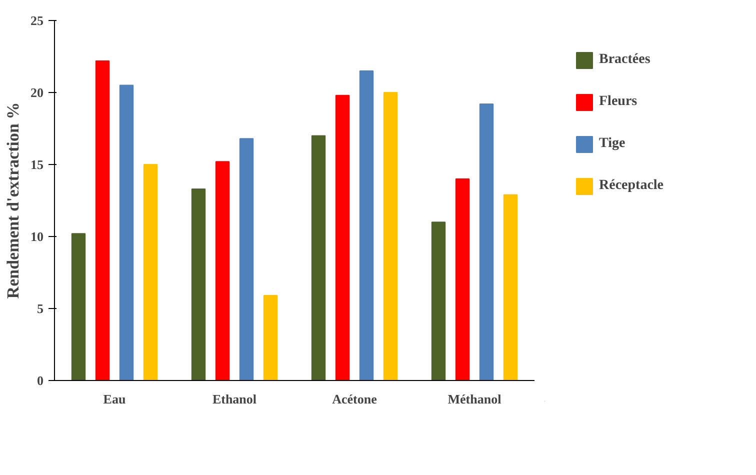 Image resolution: width=756 pixels, height=475 pixels. Describe the element at coordinates (37, 164) in the screenshot. I see `y-tick-label: 15` at that location.